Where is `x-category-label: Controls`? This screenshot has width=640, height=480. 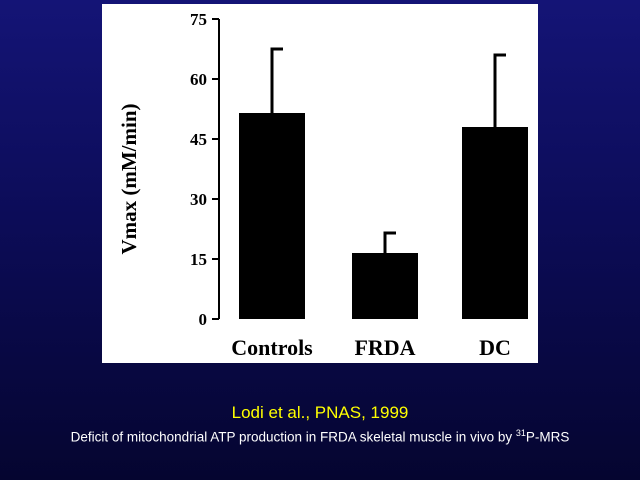
x-category-label: Controls is located at coordinates (272, 347).